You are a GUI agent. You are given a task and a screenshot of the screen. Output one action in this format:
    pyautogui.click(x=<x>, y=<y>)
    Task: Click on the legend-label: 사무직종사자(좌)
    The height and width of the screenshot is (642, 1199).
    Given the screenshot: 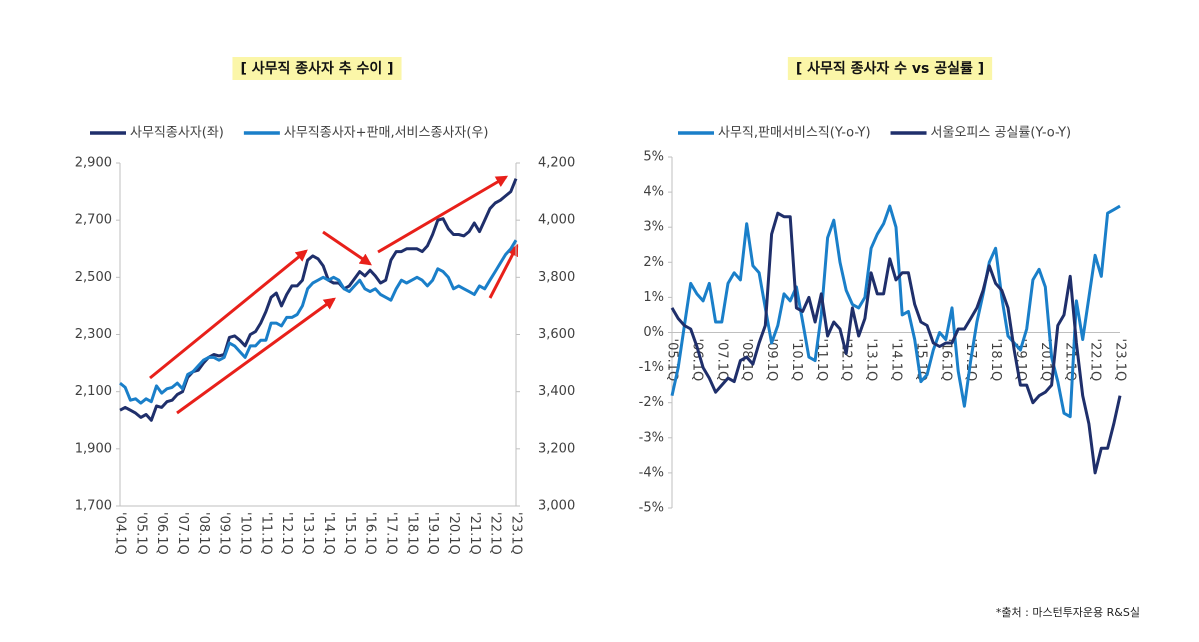 What is the action you would take?
    pyautogui.click(x=177, y=133)
    